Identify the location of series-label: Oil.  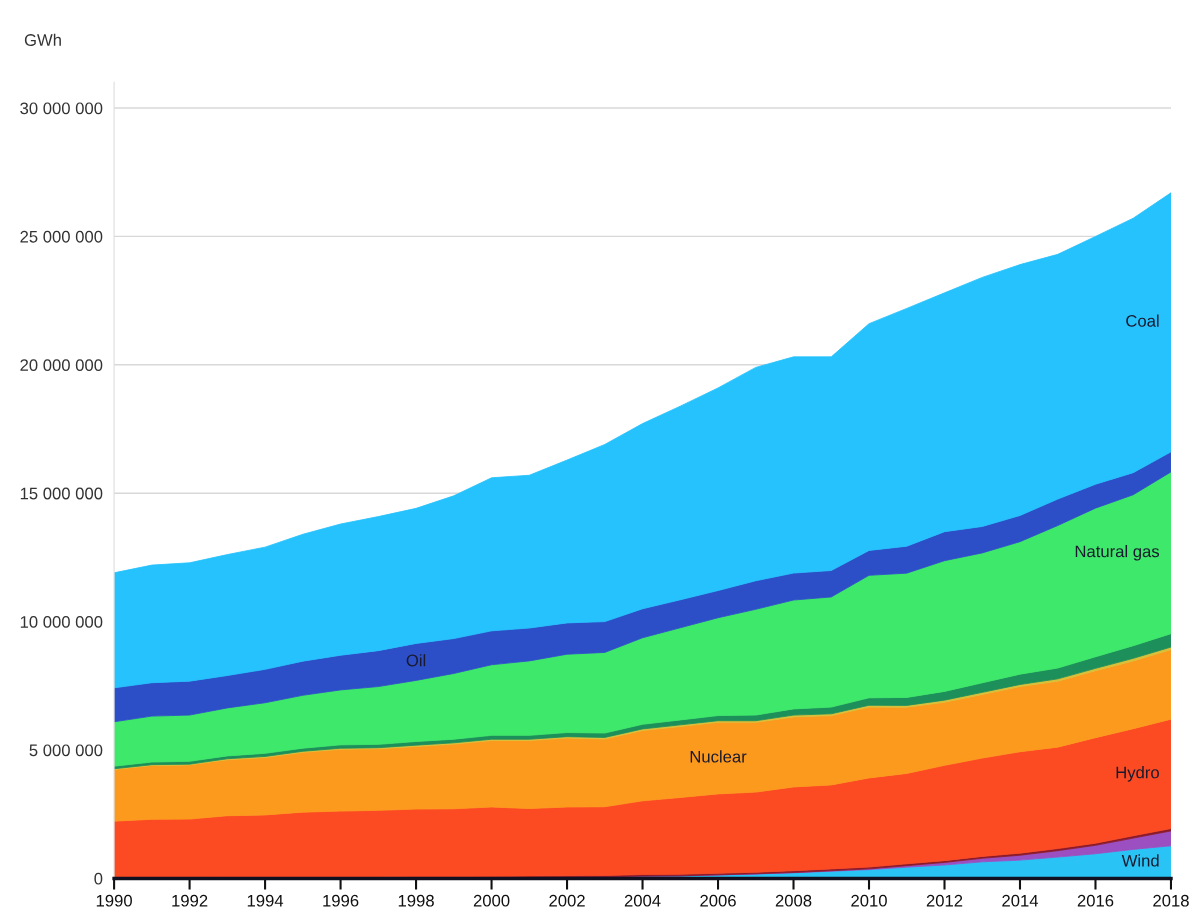
(416, 660).